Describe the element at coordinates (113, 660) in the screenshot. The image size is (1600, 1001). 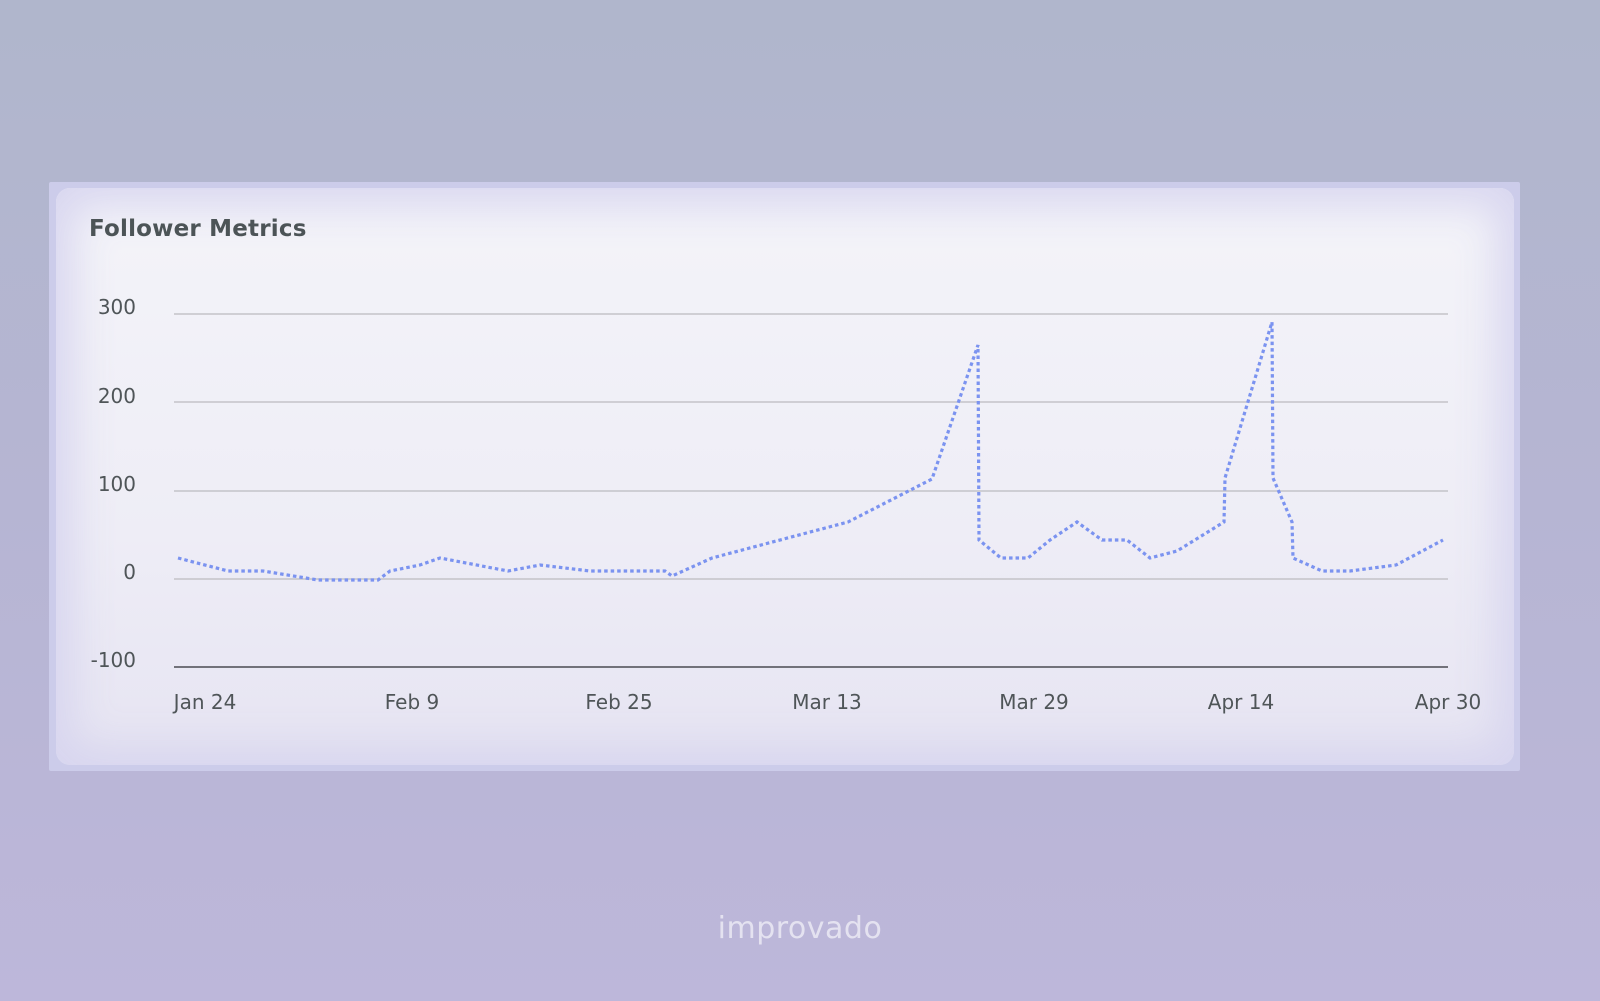
I see `y-tick-neg100: -100` at that location.